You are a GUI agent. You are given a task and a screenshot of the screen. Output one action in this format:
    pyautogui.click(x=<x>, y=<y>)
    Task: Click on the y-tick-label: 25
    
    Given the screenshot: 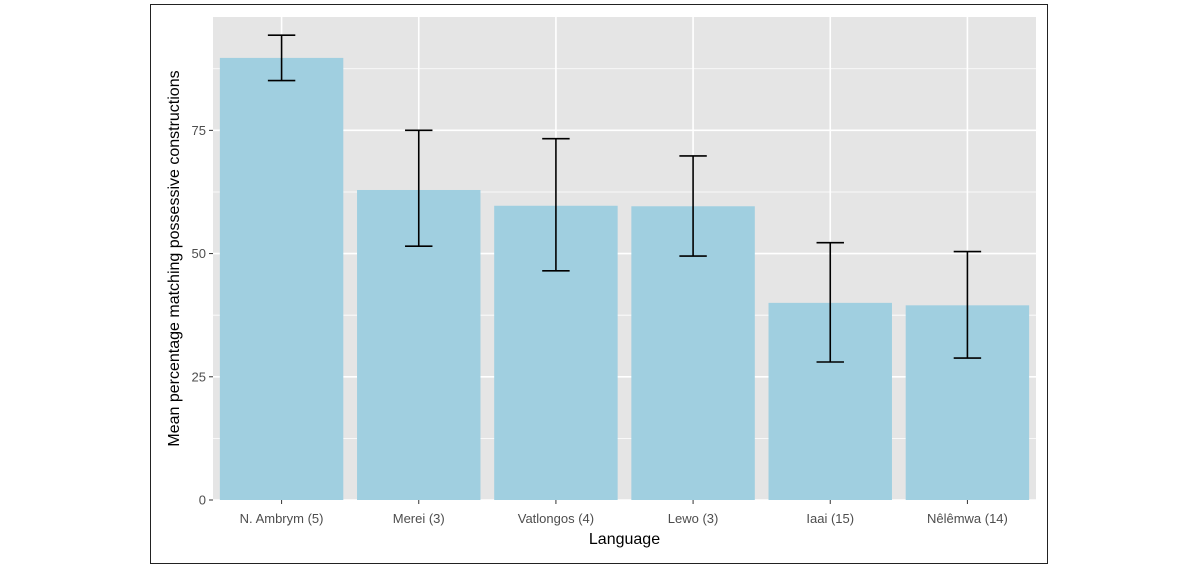 What is the action you would take?
    pyautogui.click(x=199, y=376)
    